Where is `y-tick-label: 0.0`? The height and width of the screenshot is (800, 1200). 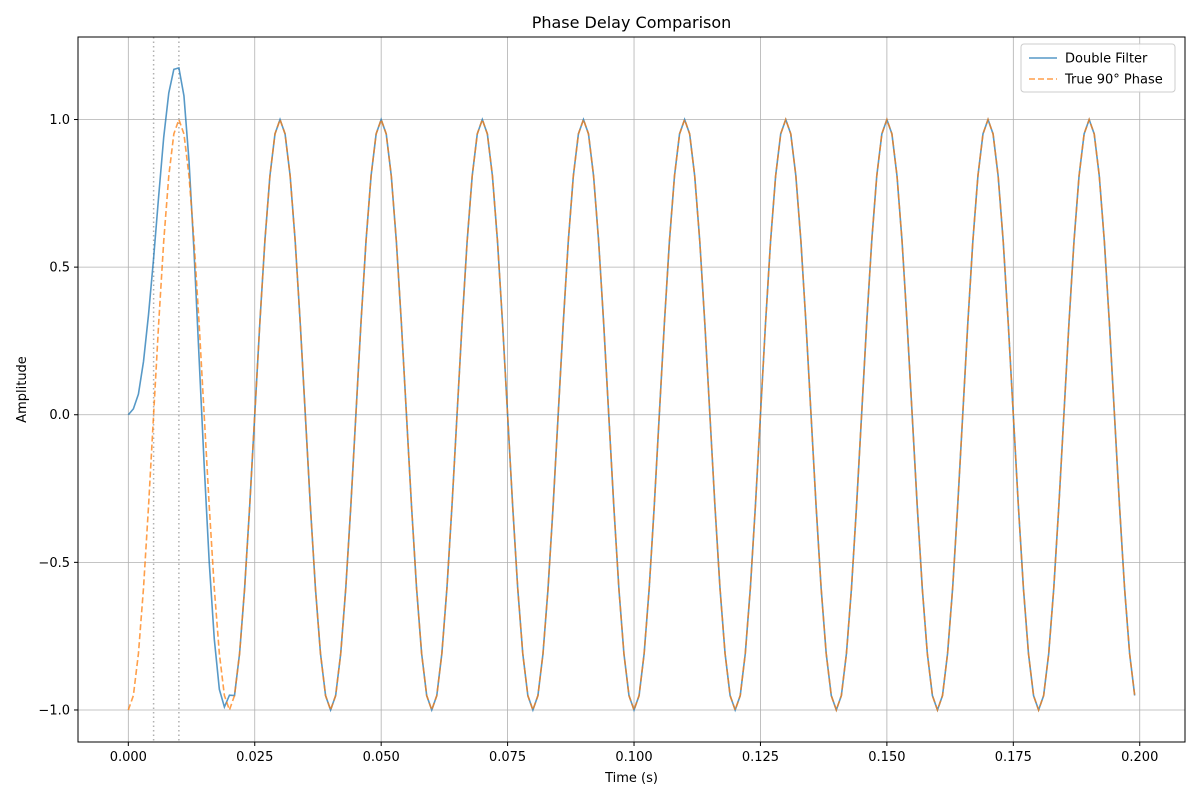
y-tick-label: 0.0 is located at coordinates (59, 415).